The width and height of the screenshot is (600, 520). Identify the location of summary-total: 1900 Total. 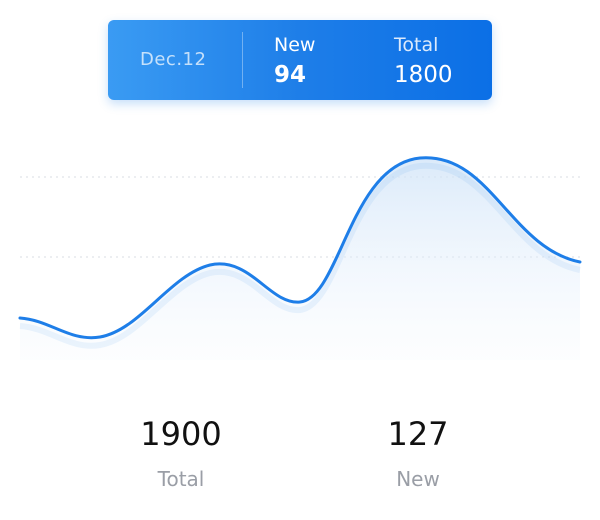
(181, 453).